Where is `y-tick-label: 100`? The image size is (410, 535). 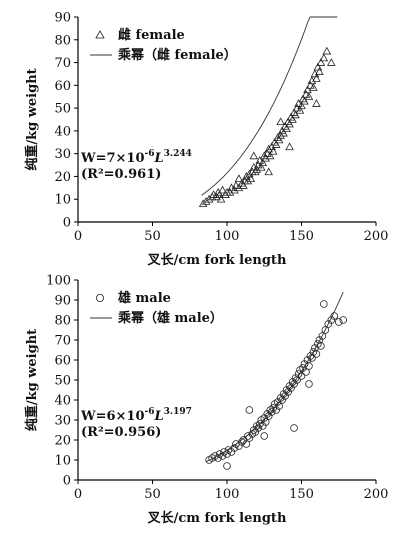
y-tick-label: 100 is located at coordinates (58, 281).